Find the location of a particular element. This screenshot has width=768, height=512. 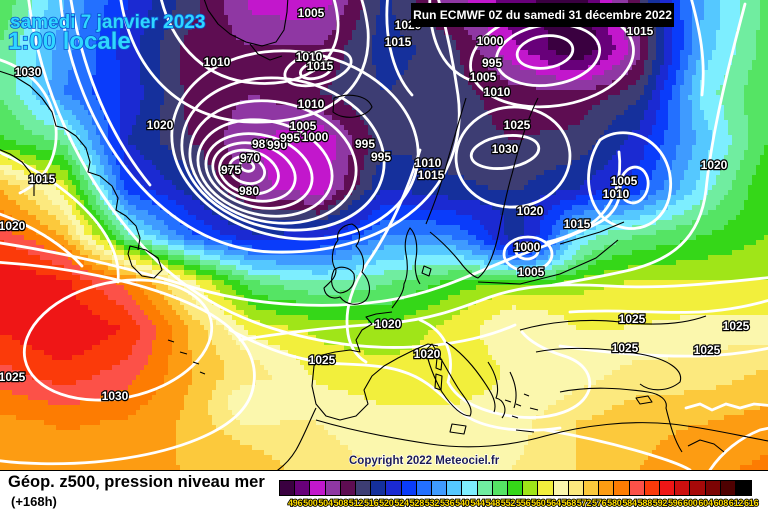

svg-text: 985 is located at coordinates (262, 144).